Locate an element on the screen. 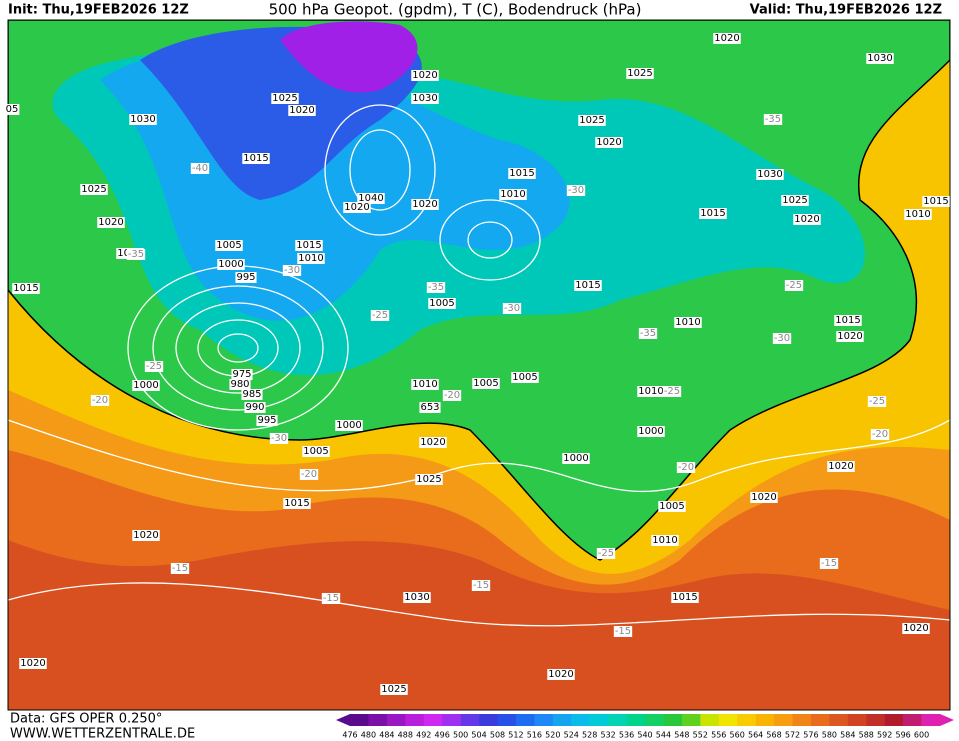  colorbar-label: 596 is located at coordinates (902, 735).